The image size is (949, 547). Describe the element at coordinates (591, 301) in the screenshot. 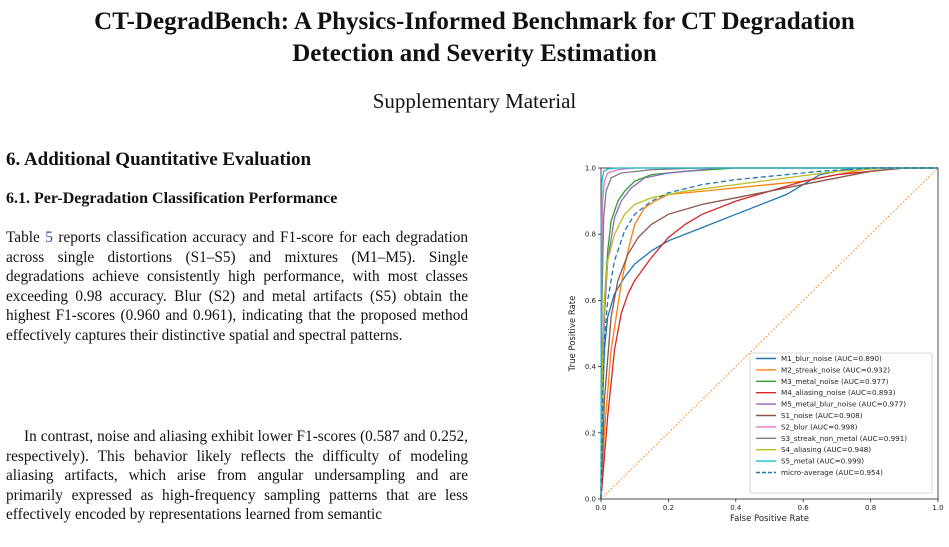

I see `y-tick-label: 0.6` at that location.